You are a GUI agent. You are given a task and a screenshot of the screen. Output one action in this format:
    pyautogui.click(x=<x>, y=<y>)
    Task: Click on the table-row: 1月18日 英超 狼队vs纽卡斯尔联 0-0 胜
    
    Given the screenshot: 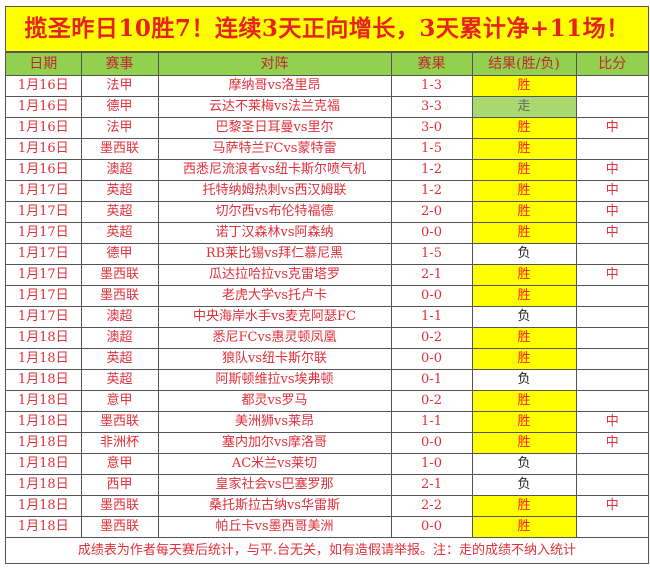 What is the action you would take?
    pyautogui.click(x=327, y=359)
    